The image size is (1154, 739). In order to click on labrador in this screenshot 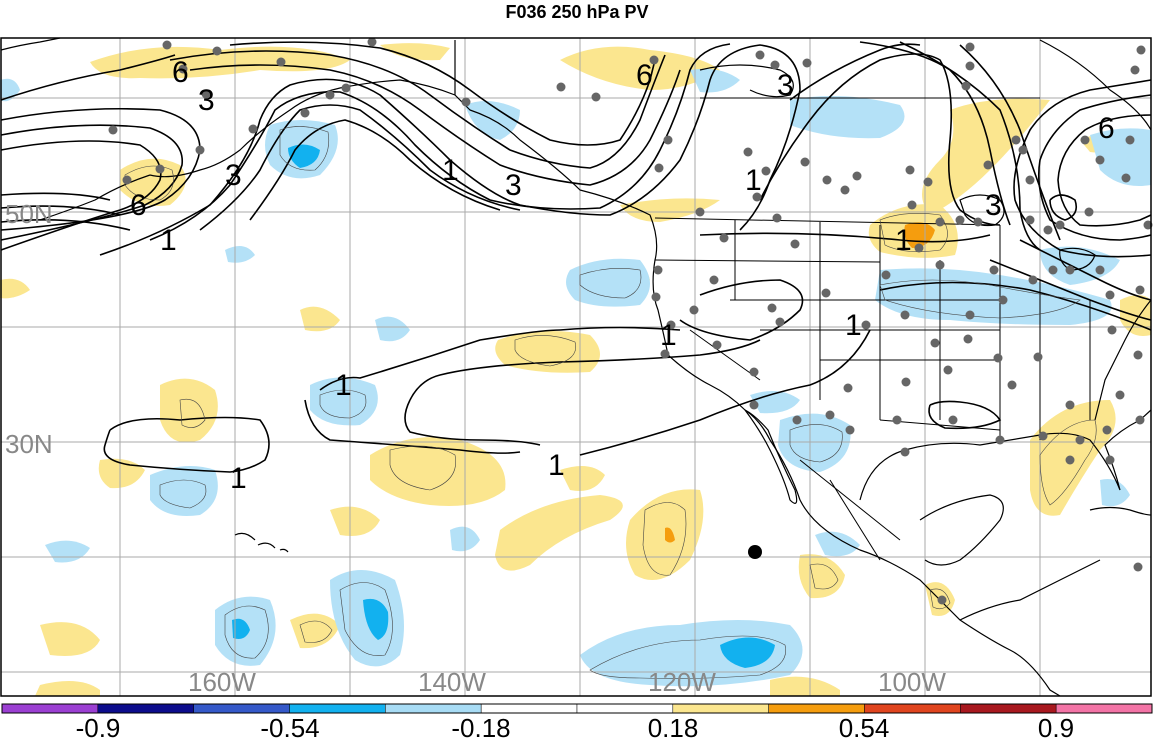, I will do `click(1095, 85)`.